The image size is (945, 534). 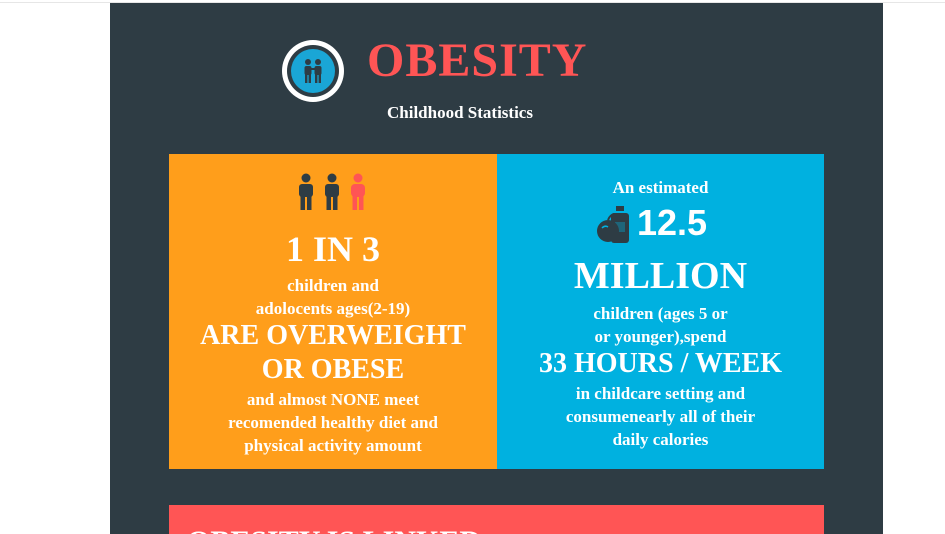 I want to click on stat-text-line: daily calories, so click(x=660, y=439).